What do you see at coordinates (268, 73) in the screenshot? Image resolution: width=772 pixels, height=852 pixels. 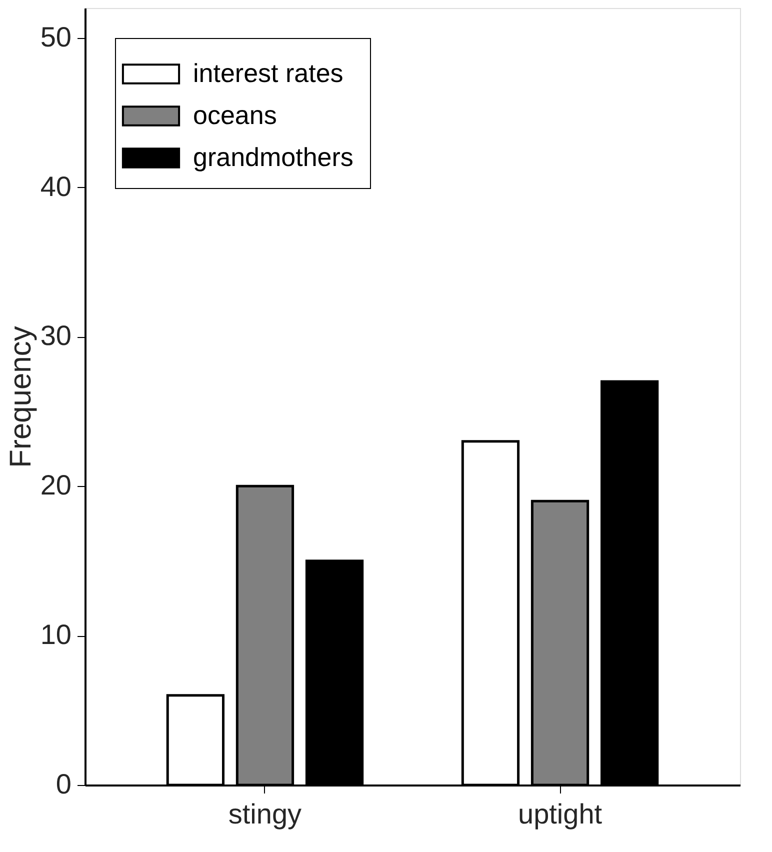 I see `legend-label: interest rates` at bounding box center [268, 73].